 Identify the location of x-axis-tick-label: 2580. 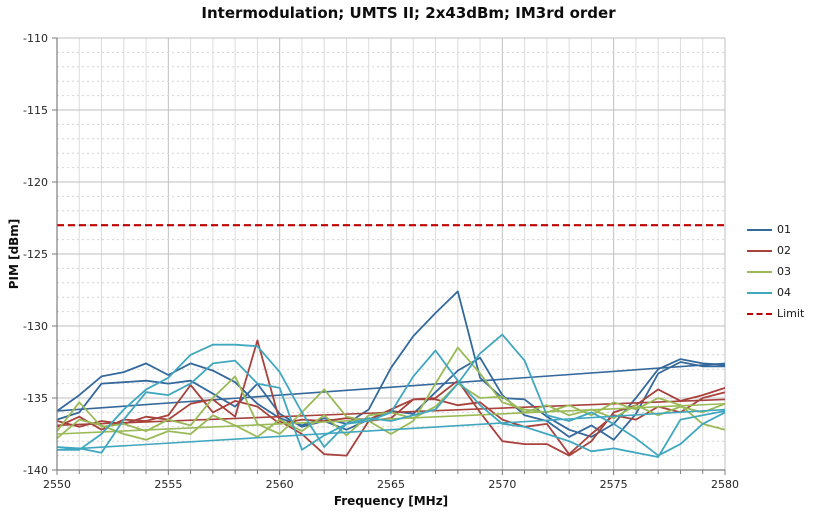
(725, 484).